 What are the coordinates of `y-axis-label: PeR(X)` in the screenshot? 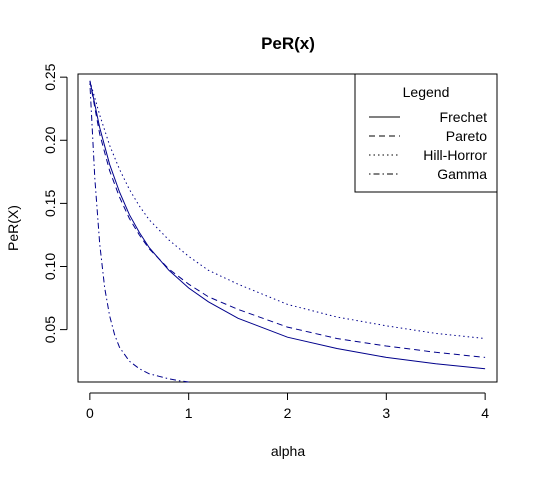 It's located at (13, 228).